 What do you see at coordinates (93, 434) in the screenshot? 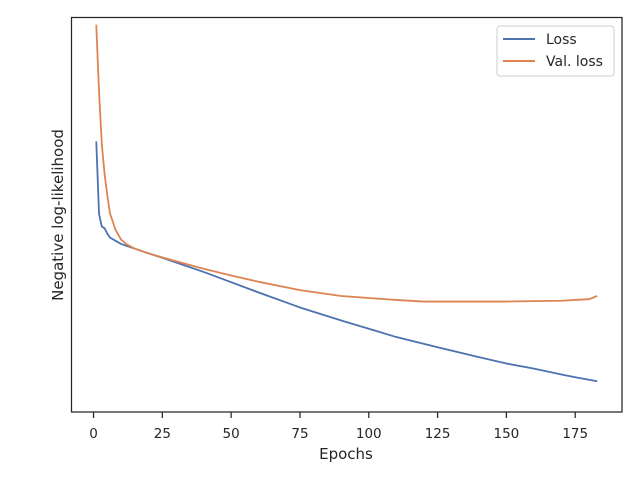
I see `x-tick-label: 0` at bounding box center [93, 434].